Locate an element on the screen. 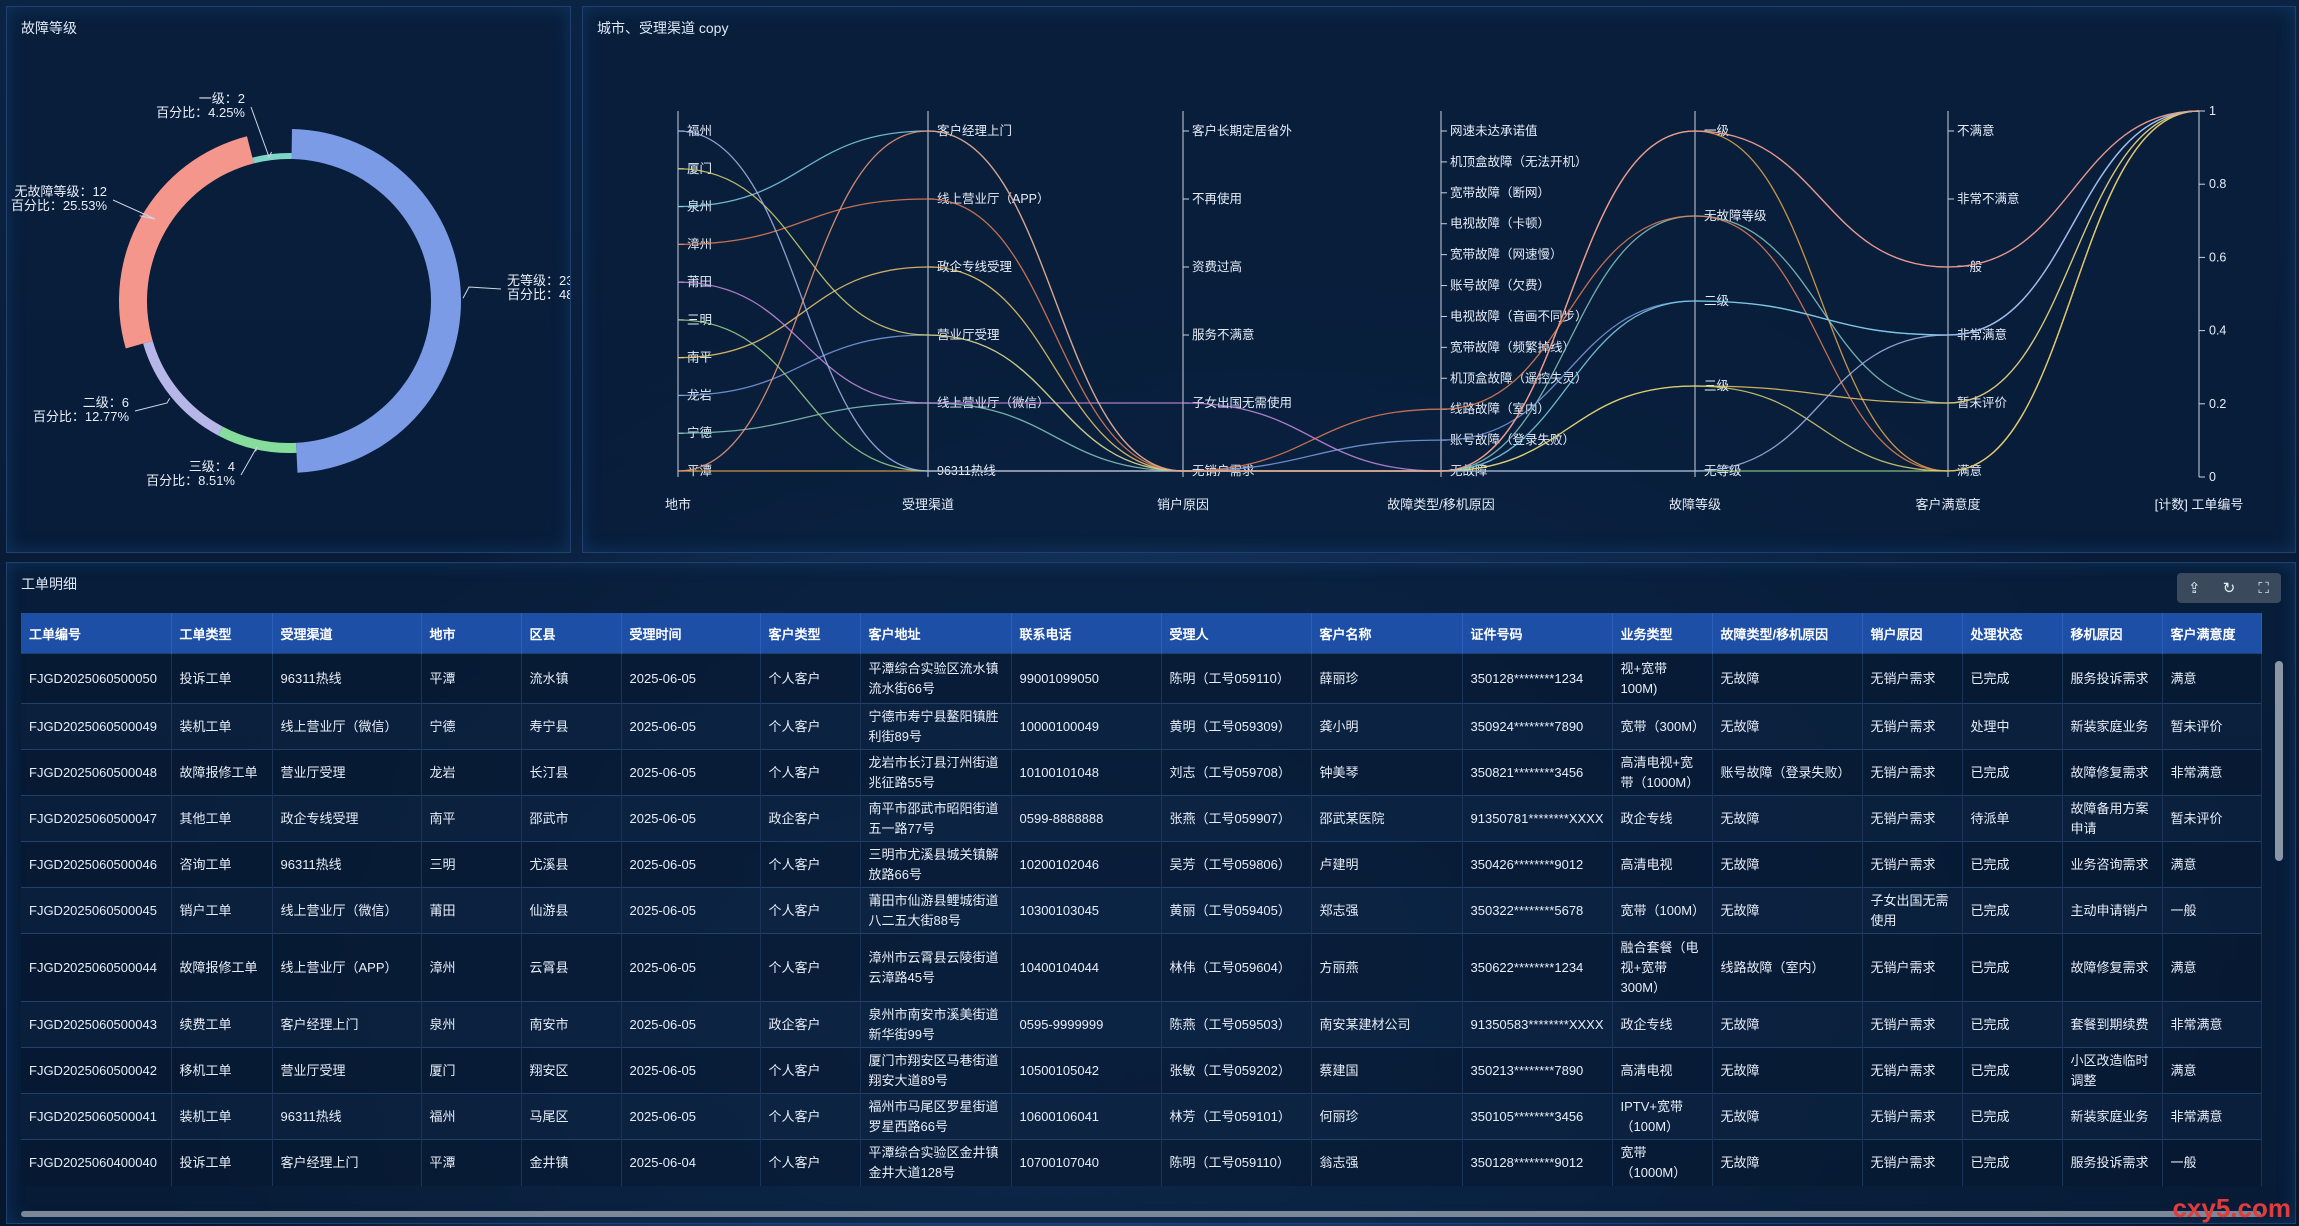  table-cell: 仙游县 is located at coordinates (571, 910).